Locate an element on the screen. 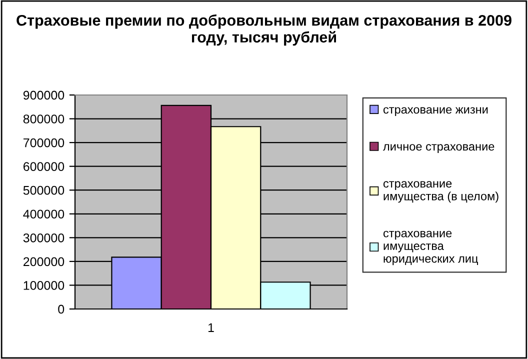 The image size is (528, 359). y-tick-label: 200000 is located at coordinates (44, 261).